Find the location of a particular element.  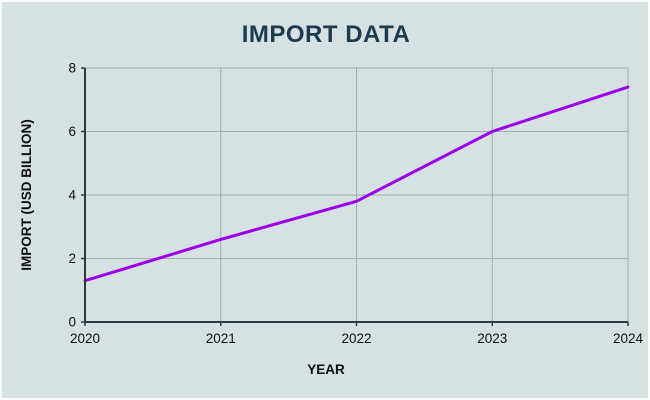

x-tick-label: 2024 is located at coordinates (628, 338).